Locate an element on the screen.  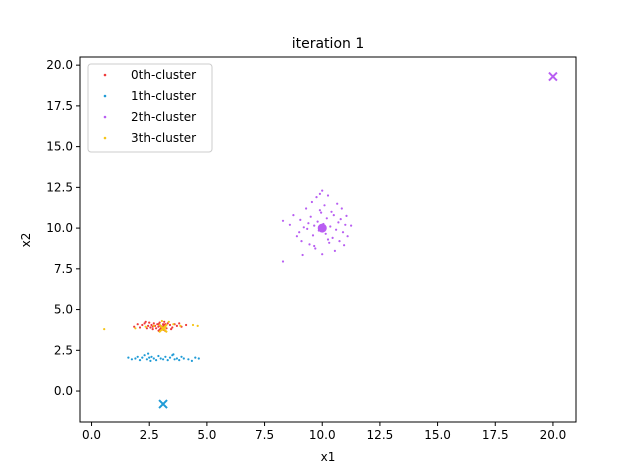
x-tick-label: 10.0 is located at coordinates (322, 435).